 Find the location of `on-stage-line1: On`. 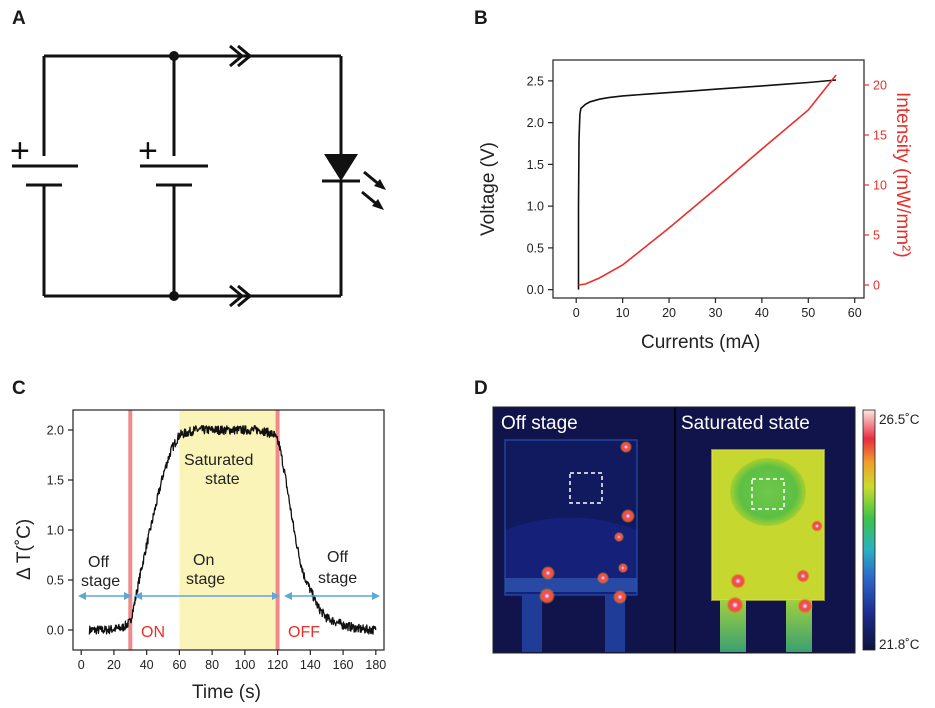

on-stage-line1: On is located at coordinates (203, 560).